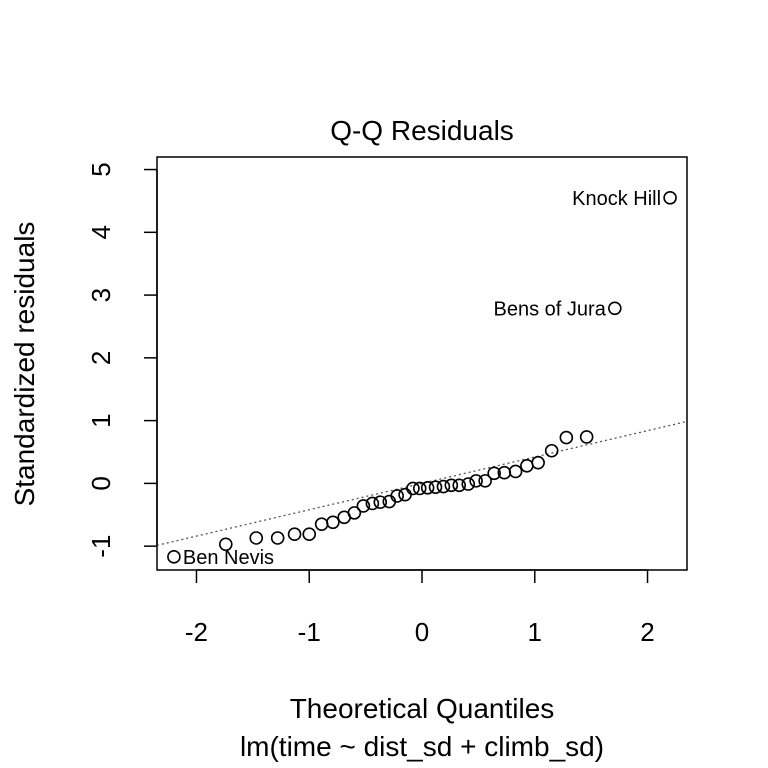 This screenshot has width=768, height=768. What do you see at coordinates (101, 546) in the screenshot?
I see `y-tick-label: -1` at bounding box center [101, 546].